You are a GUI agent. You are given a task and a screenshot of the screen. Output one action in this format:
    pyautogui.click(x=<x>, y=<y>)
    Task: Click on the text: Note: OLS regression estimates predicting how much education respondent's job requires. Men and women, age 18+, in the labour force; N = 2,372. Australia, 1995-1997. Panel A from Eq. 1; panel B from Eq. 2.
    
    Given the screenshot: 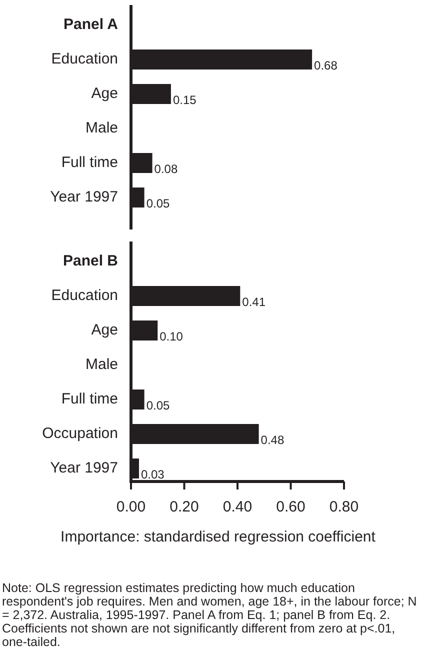 What is the action you would take?
    pyautogui.click(x=209, y=601)
    